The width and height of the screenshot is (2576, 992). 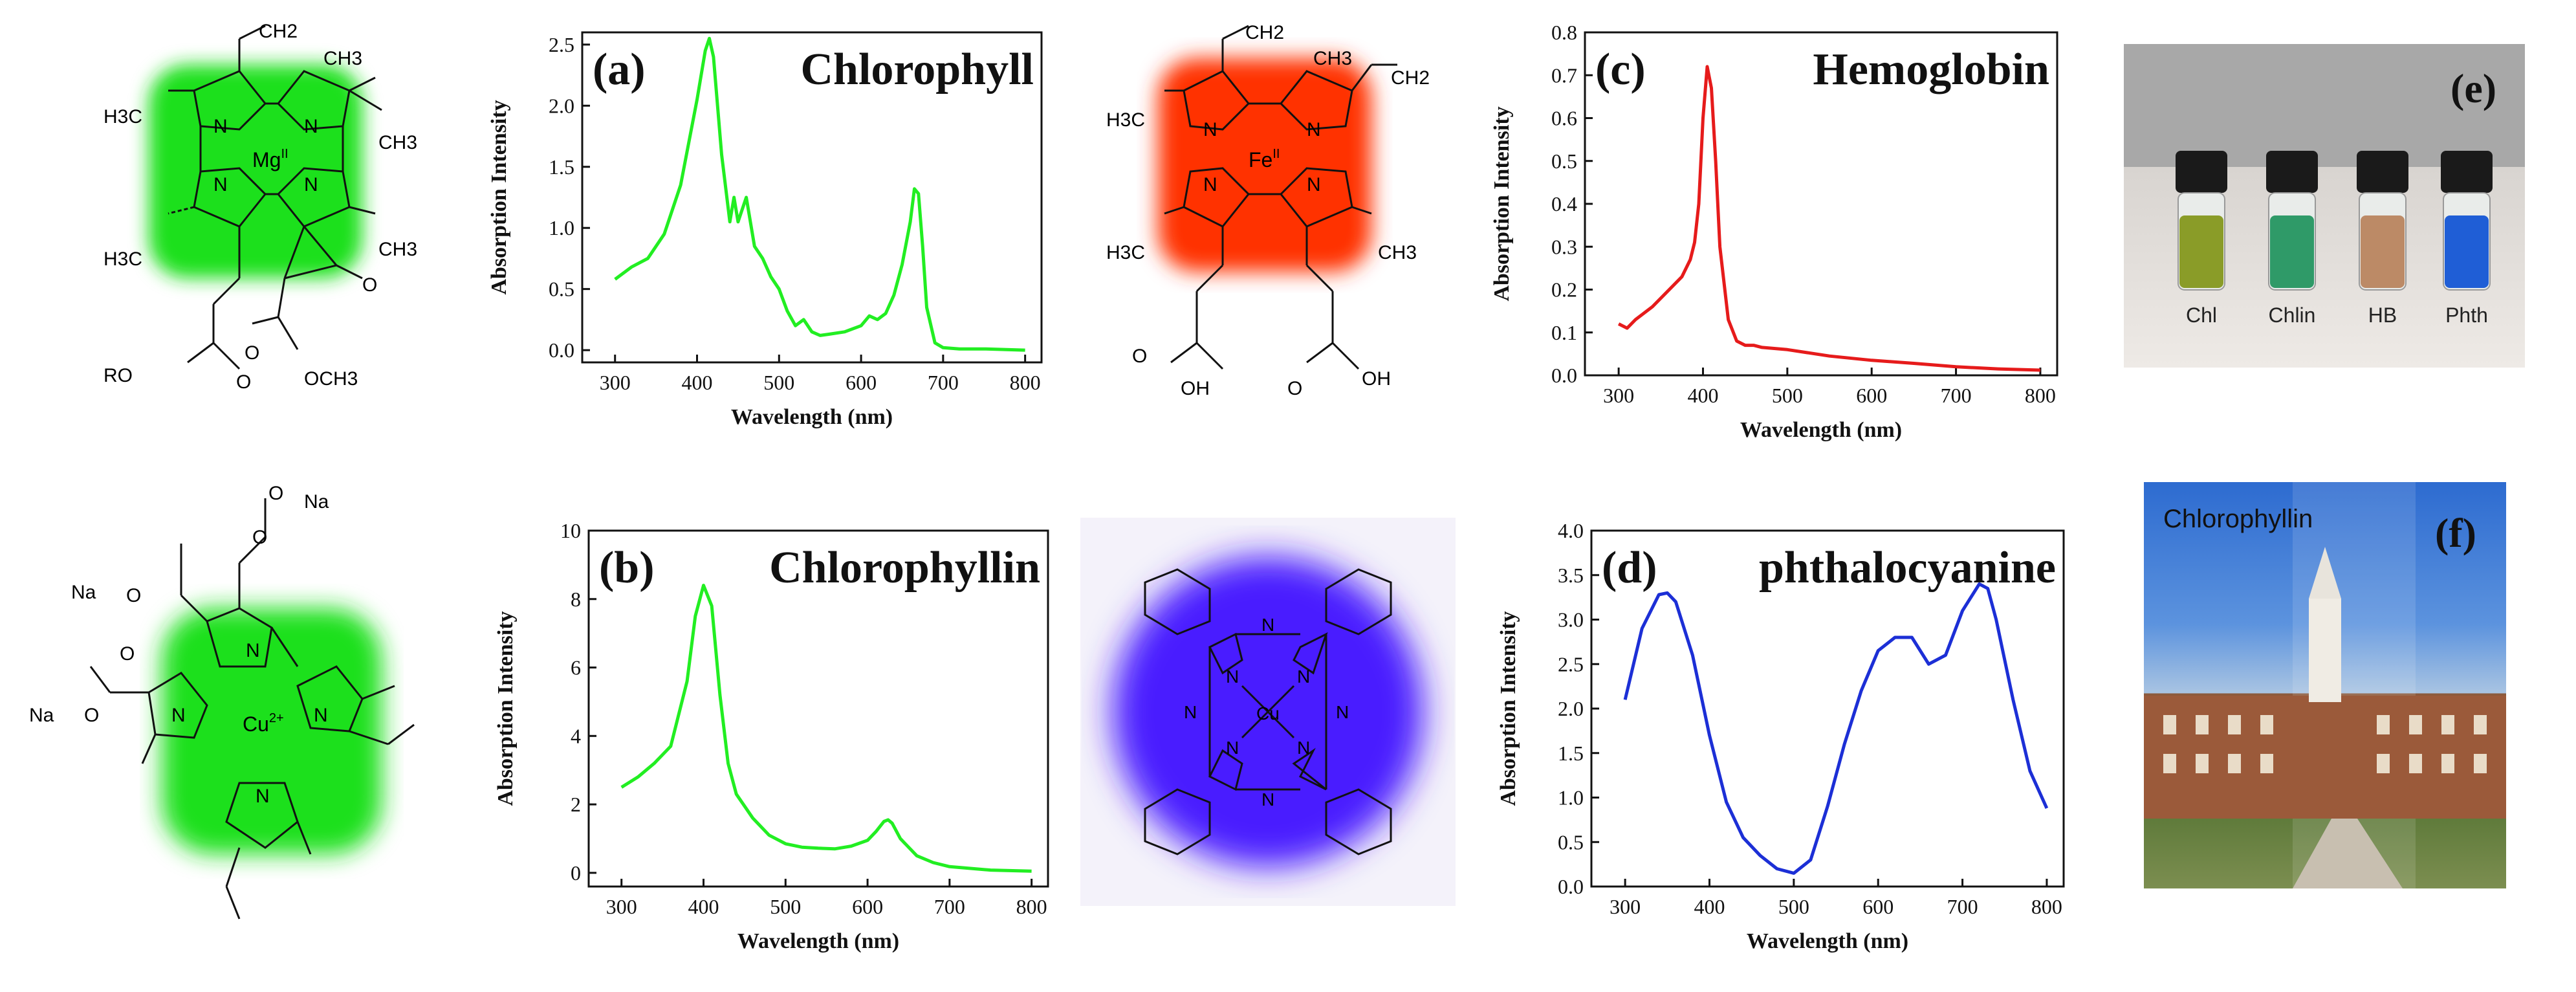 What do you see at coordinates (1564, 203) in the screenshot?
I see `y-tick-label: 0.4` at bounding box center [1564, 203].